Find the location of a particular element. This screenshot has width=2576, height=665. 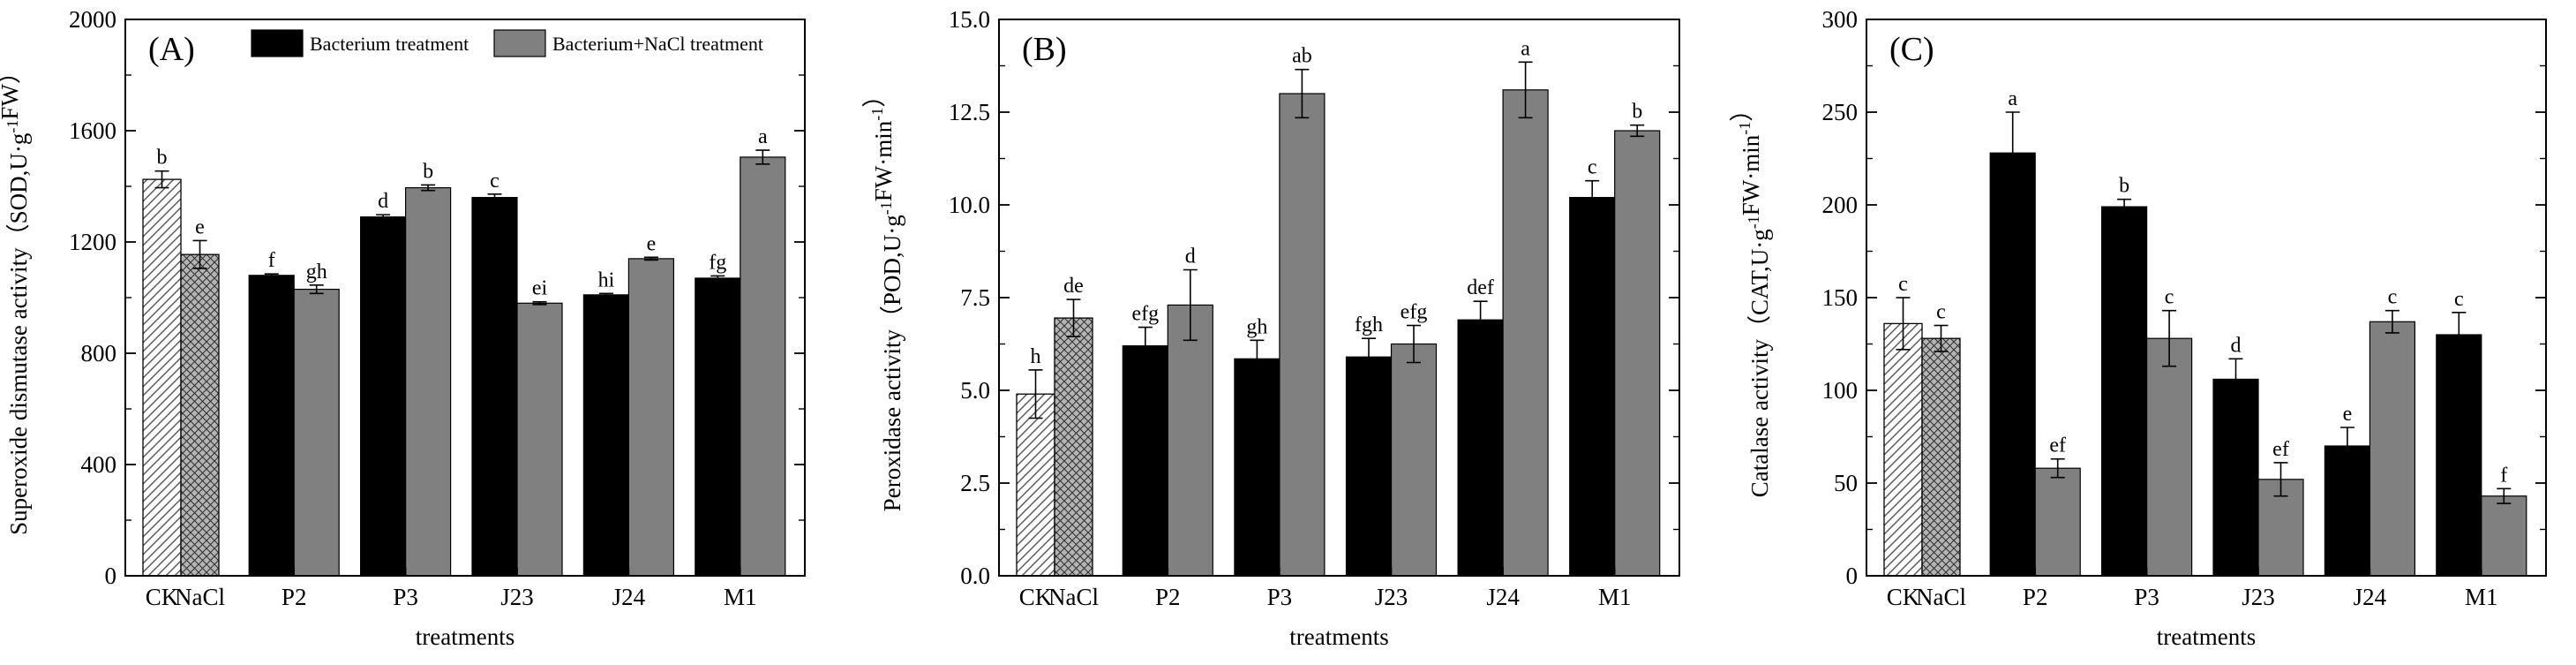

legend-swatch-bacterium-nacl is located at coordinates (519, 43).